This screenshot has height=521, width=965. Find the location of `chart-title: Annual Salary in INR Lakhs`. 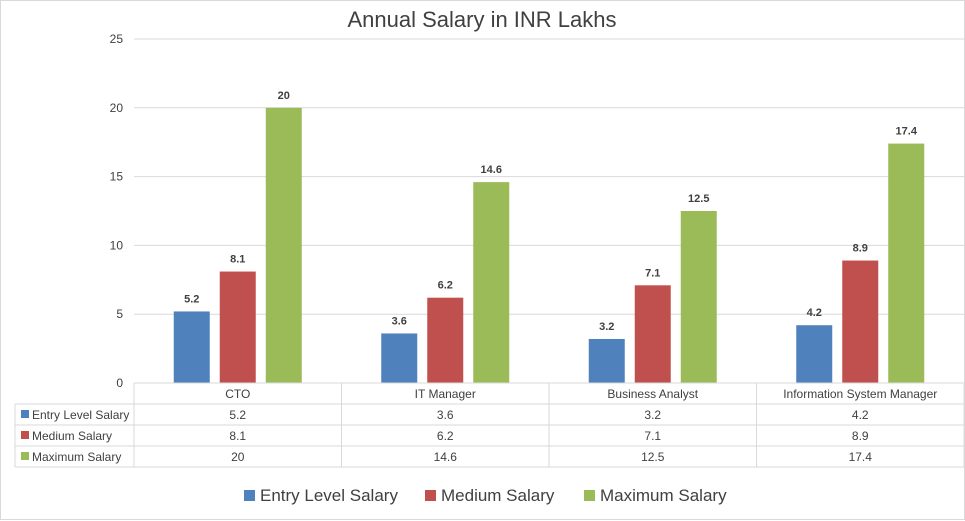

chart-title: Annual Salary in INR Lakhs is located at coordinates (481, 19).